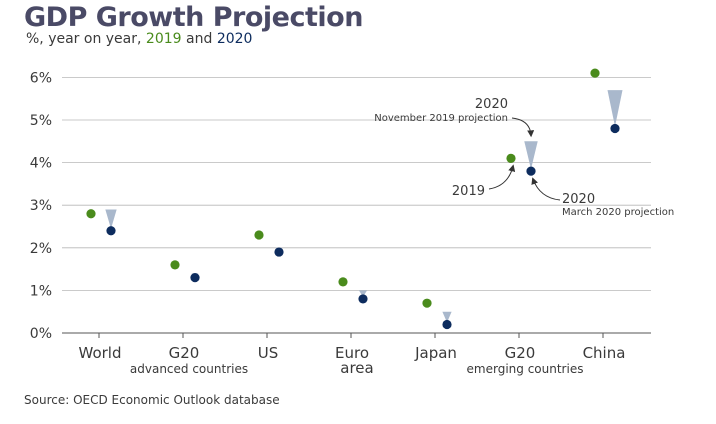 The height and width of the screenshot is (424, 716). I want to click on x-category-label: World, so click(100, 353).